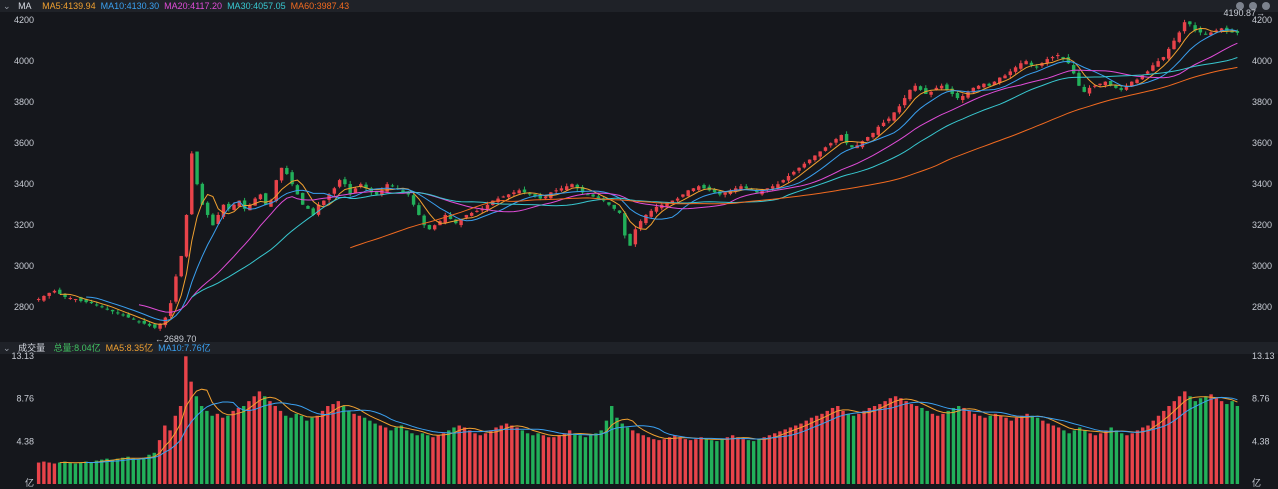 The height and width of the screenshot is (489, 1278). What do you see at coordinates (1240, 6) in the screenshot?
I see `minus-icon` at bounding box center [1240, 6].